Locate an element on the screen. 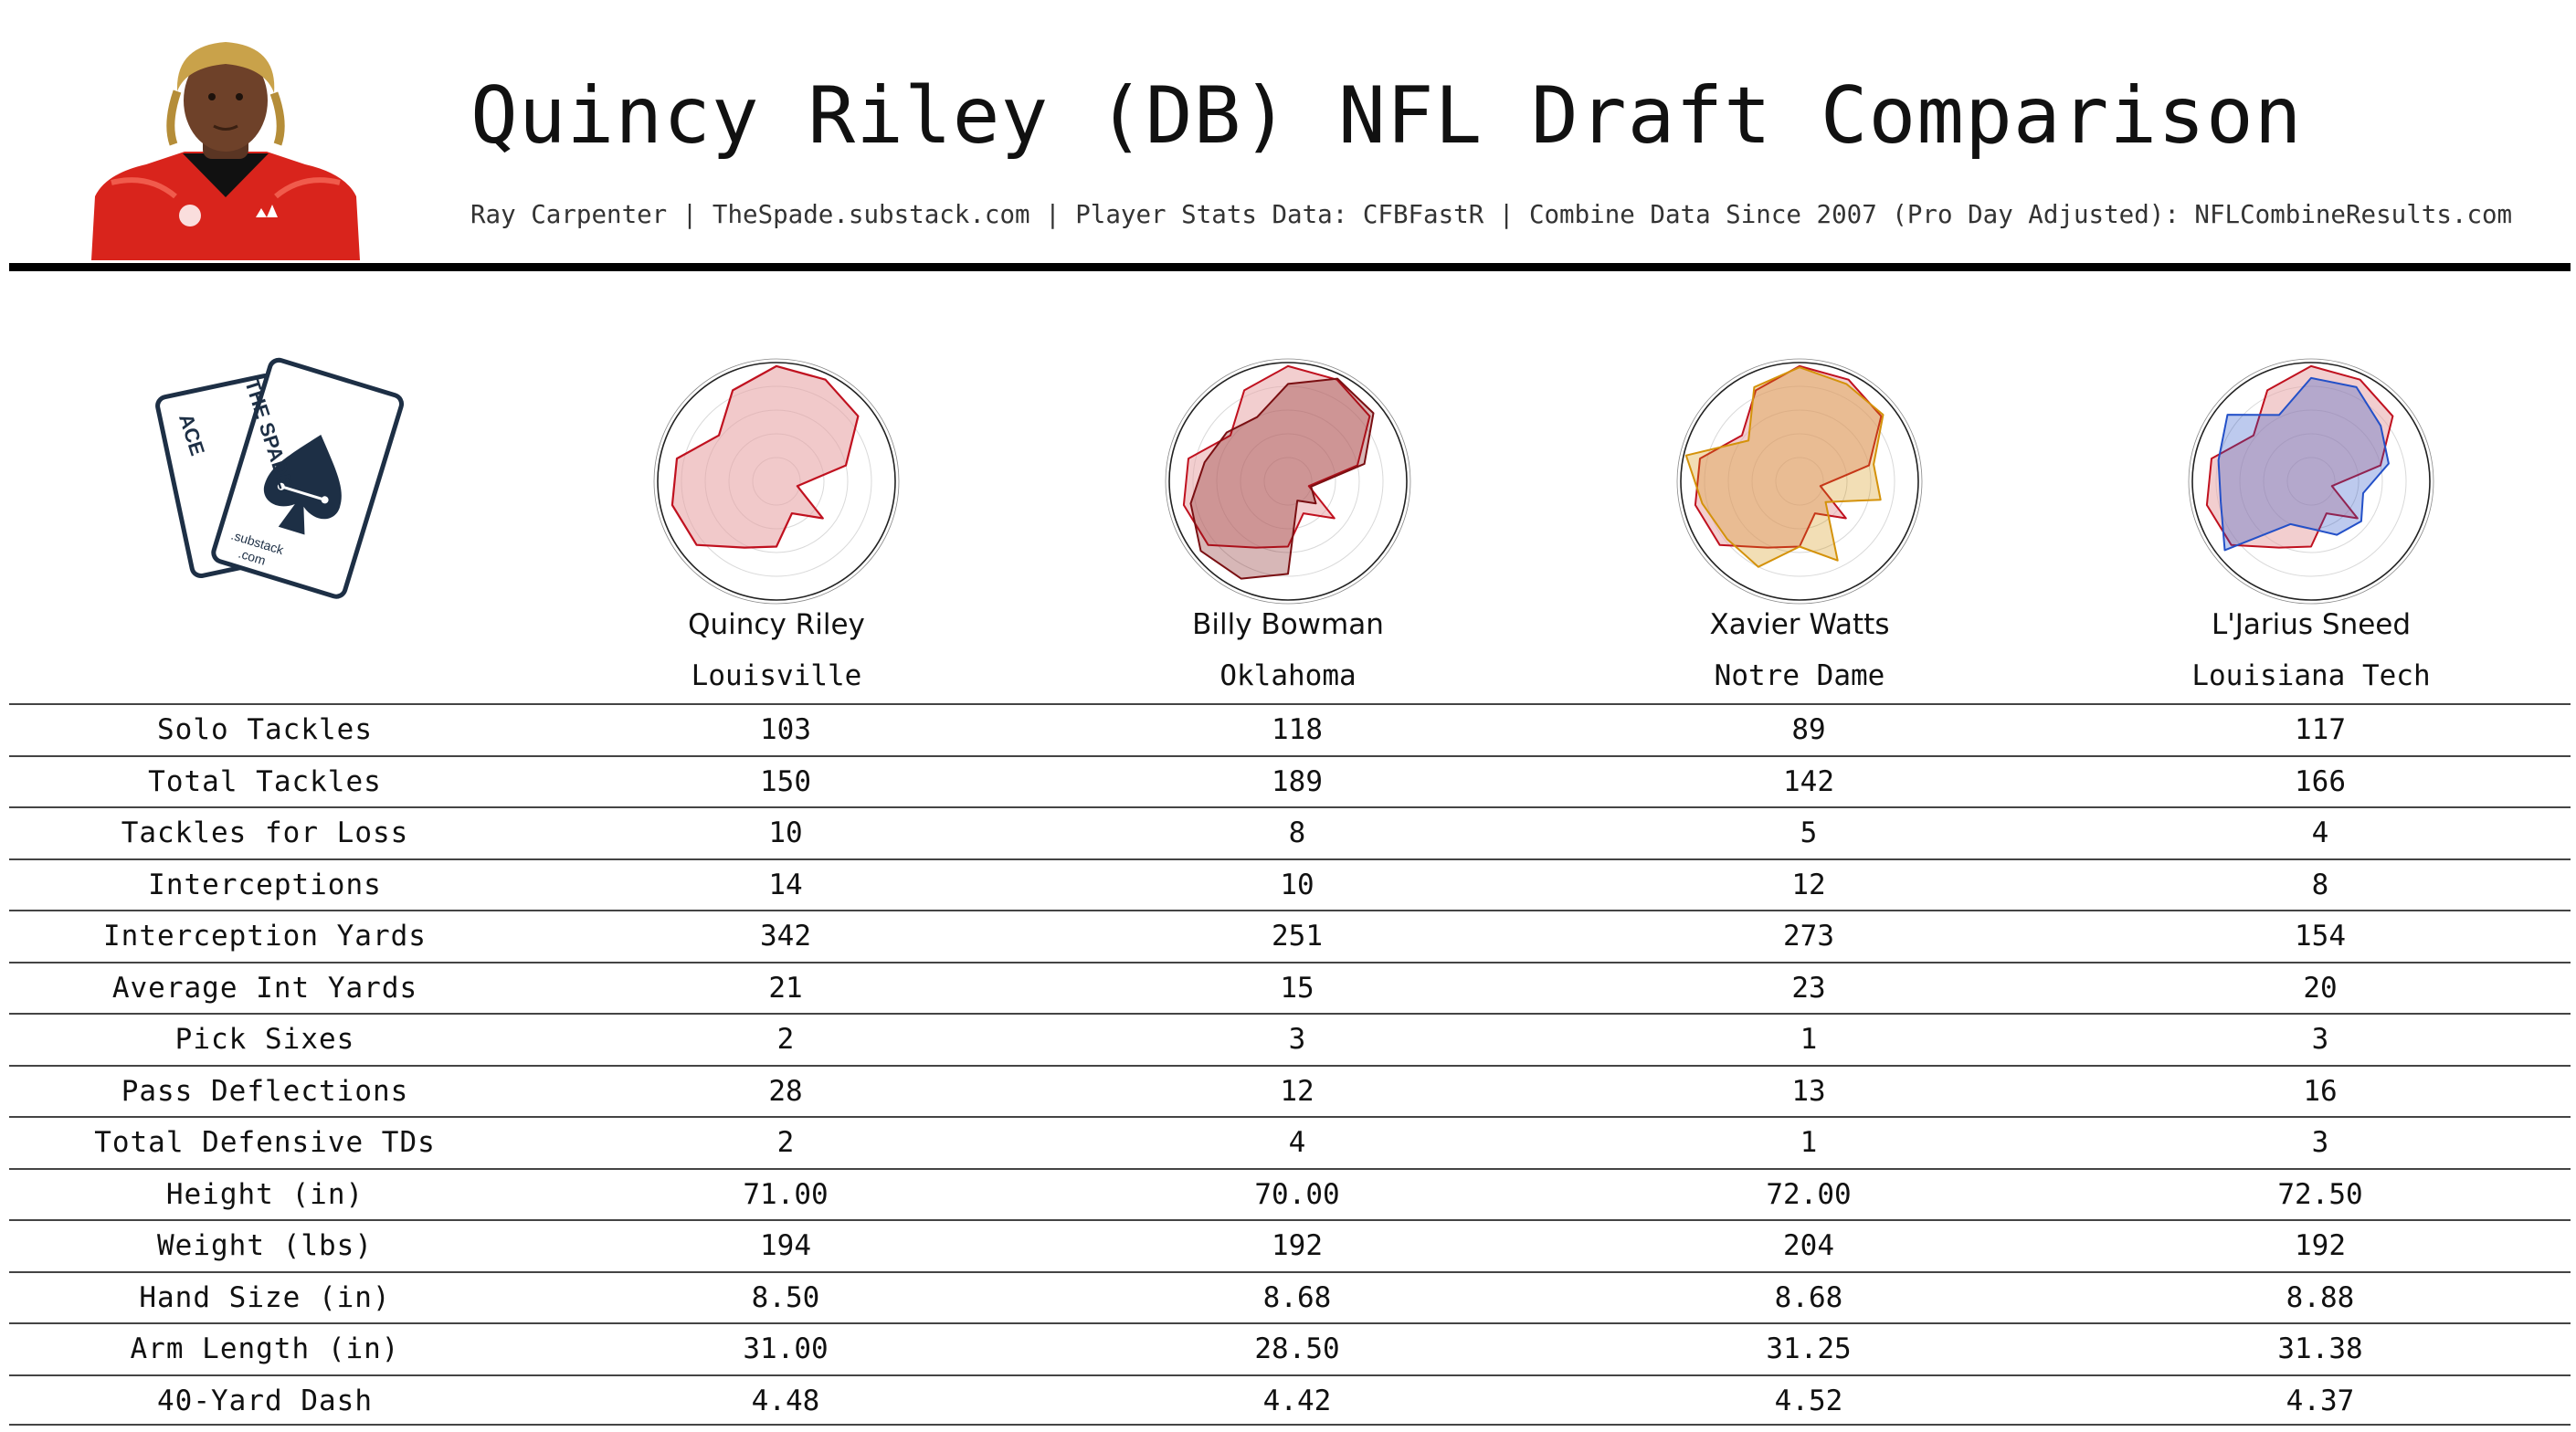  table-row: Height (in) 71.00 70.00 72.00 72.50 is located at coordinates (1290, 1193).